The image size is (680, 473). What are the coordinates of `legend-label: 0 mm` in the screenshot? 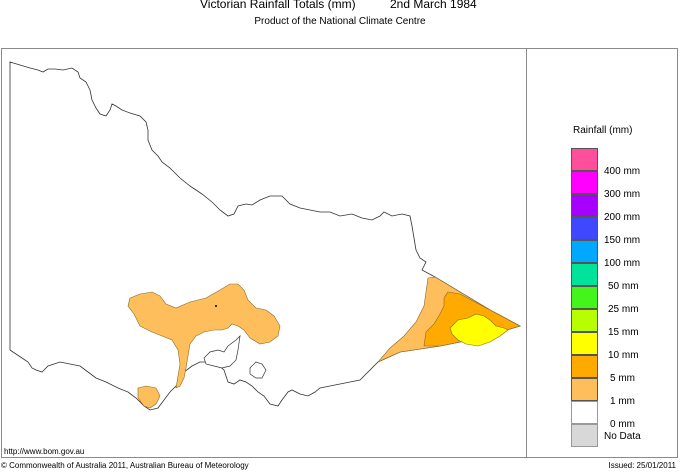 It's located at (622, 424).